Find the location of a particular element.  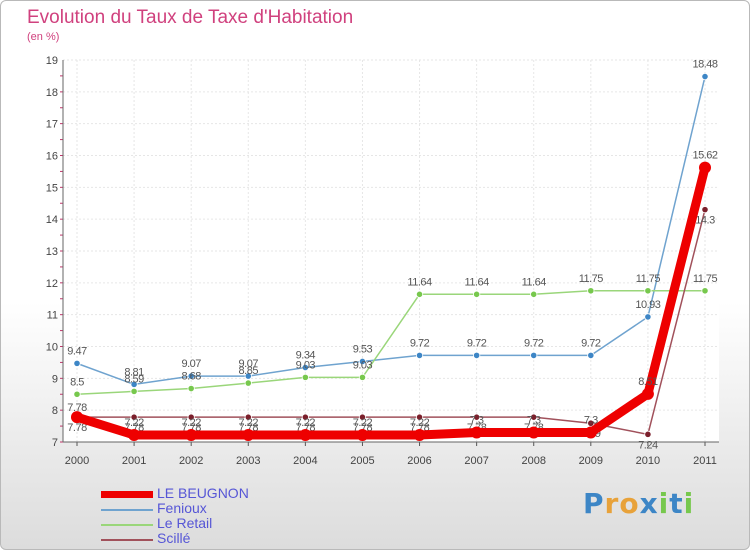

y-tick-label: 8 is located at coordinates (55, 411).